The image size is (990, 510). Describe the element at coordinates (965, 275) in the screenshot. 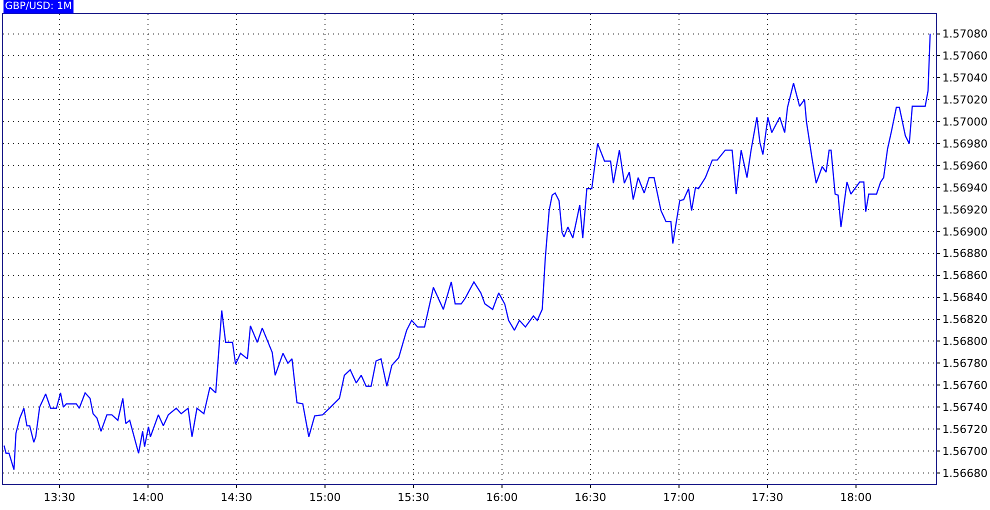

I see `y-tick-label: 1.56860` at that location.